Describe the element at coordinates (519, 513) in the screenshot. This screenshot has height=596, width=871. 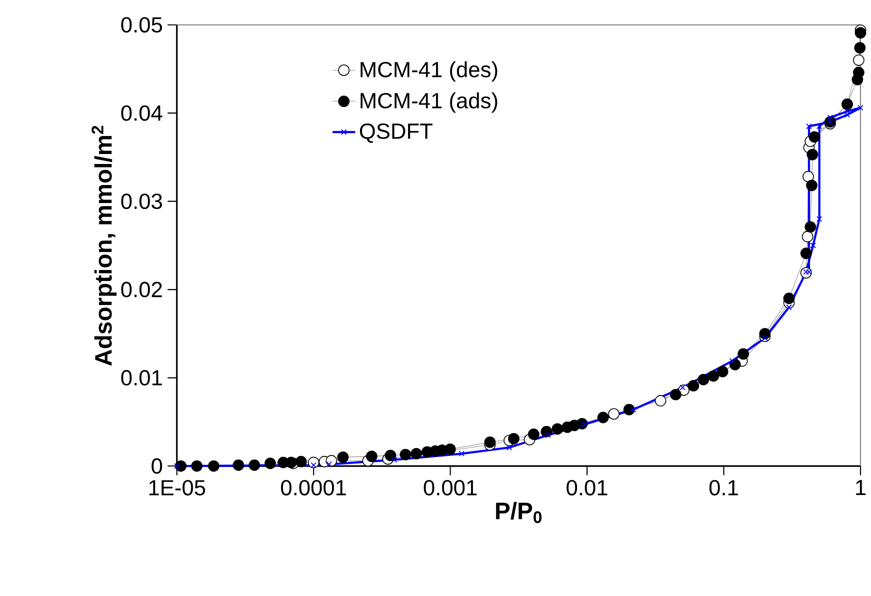
I see `x-axis-title: P/P$_{0}$` at that location.